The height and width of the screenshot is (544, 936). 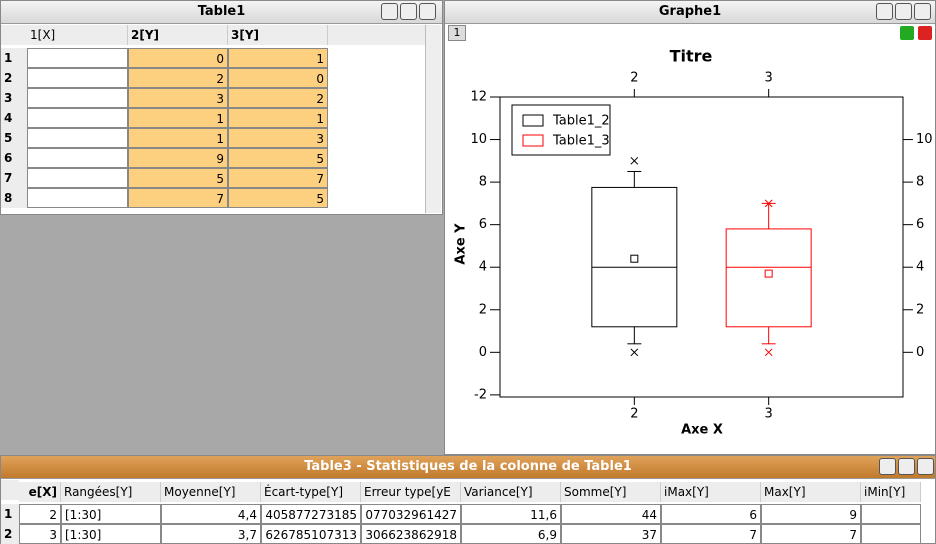 What do you see at coordinates (483, 352) in the screenshot?
I see `y-tick-label: 0` at bounding box center [483, 352].